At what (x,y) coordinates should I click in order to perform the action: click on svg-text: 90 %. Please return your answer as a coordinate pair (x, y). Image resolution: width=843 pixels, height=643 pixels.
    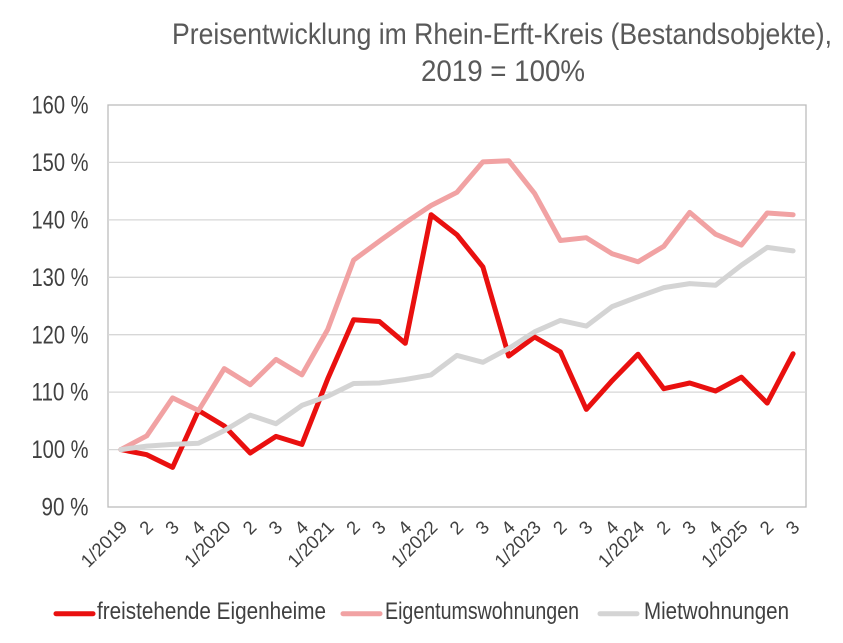
    Looking at the image, I should click on (65, 508).